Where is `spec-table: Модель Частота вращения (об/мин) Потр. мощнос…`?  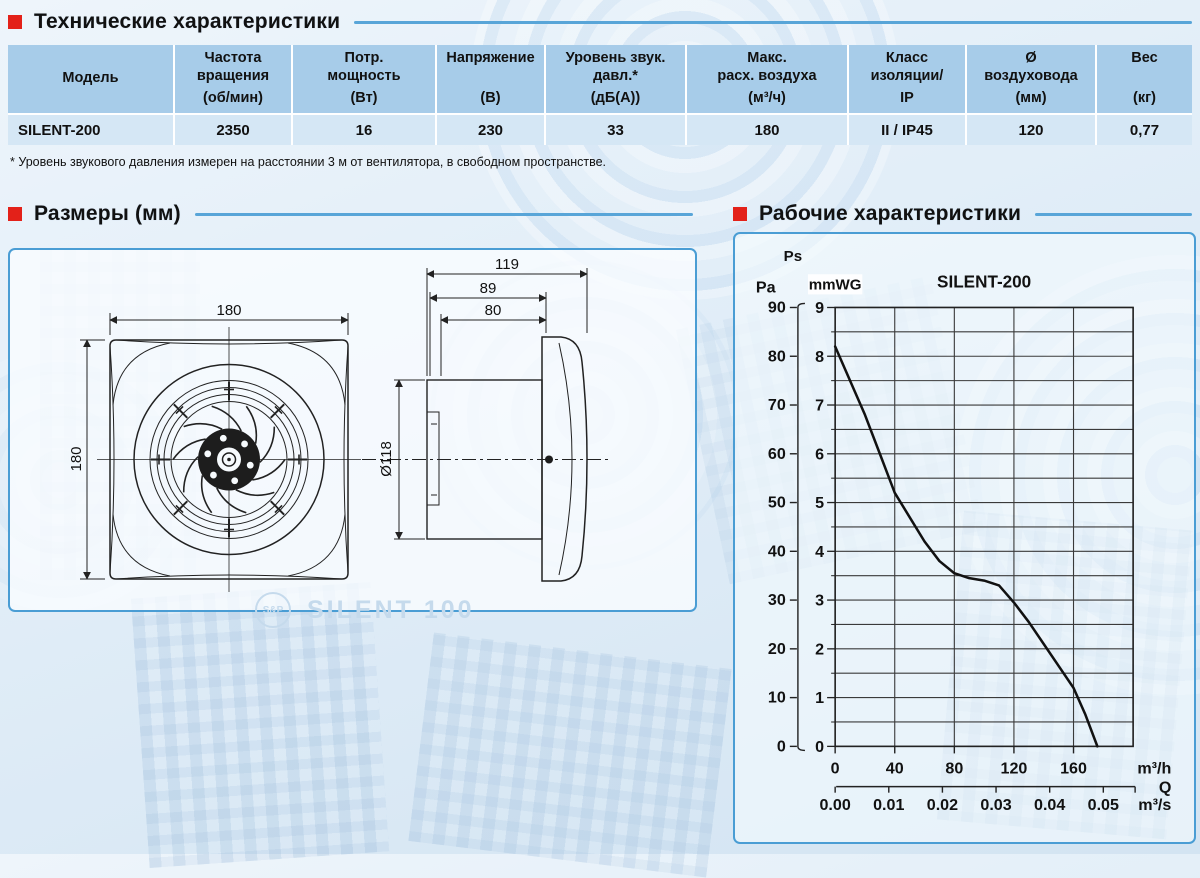 spec-table: Модель Частота вращения (об/мин) Потр. мощнос… is located at coordinates (600, 95).